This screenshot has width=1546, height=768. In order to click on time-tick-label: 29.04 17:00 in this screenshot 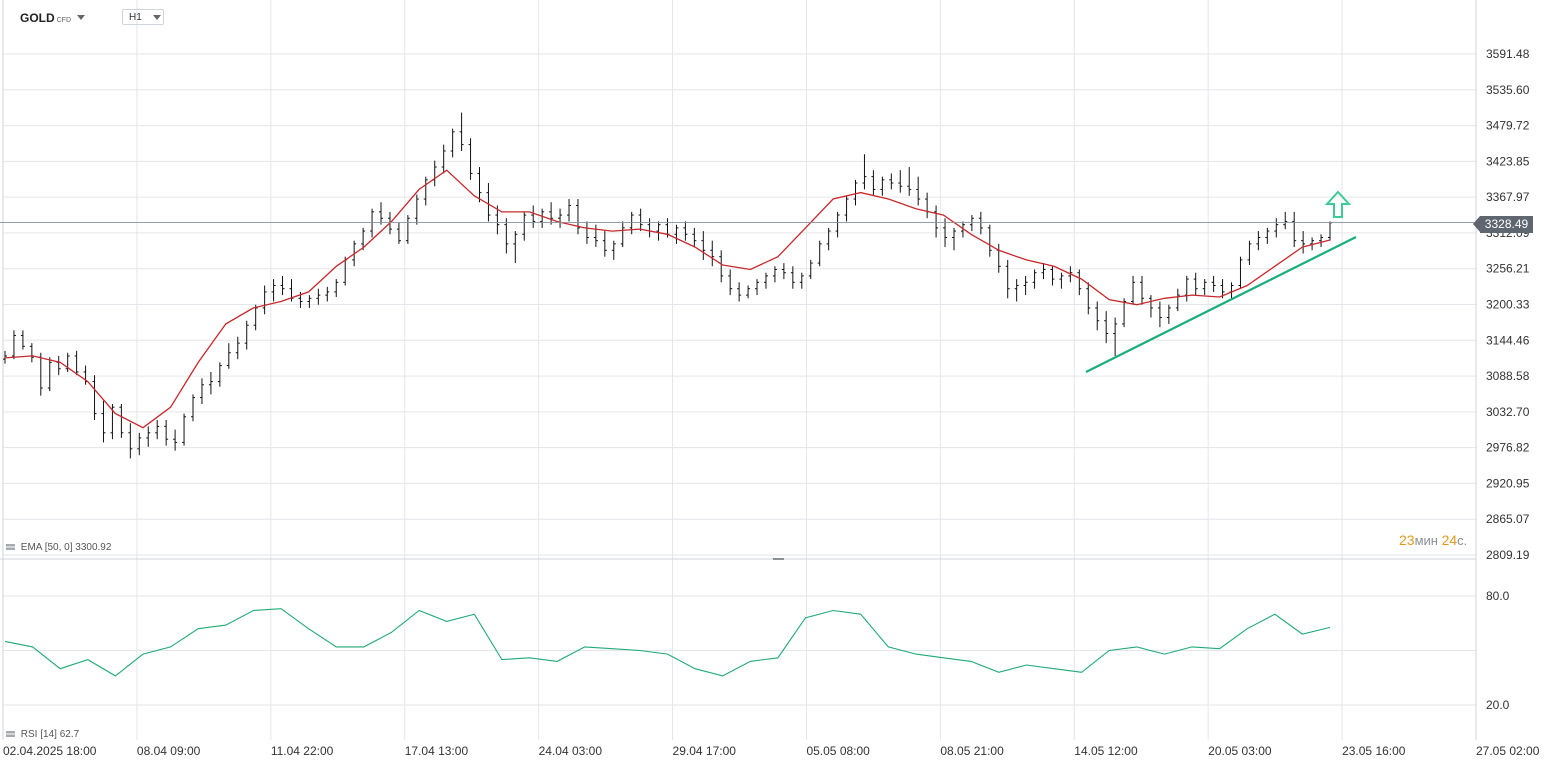, I will do `click(705, 751)`.